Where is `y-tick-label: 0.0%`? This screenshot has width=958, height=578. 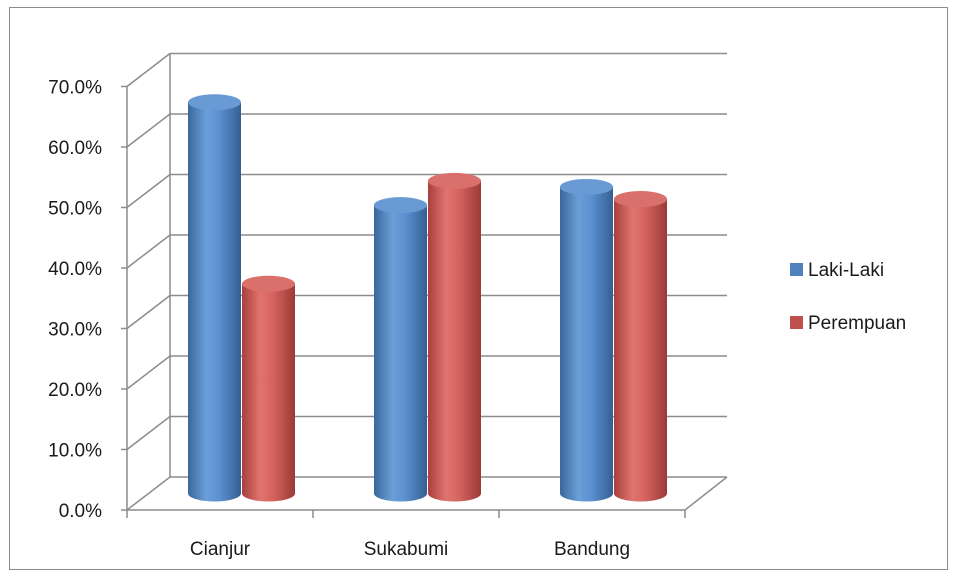
y-tick-label: 0.0% is located at coordinates (80, 511).